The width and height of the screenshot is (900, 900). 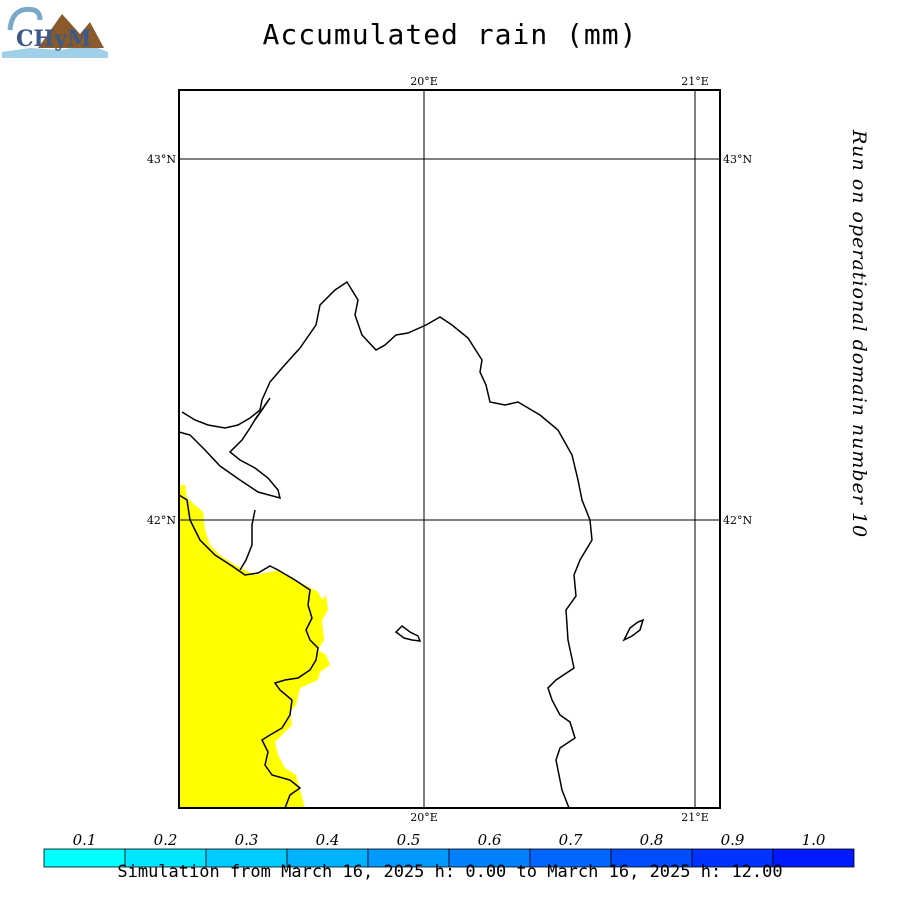 I want to click on side-caption: Run on operational domain number 10, so click(x=859, y=334).